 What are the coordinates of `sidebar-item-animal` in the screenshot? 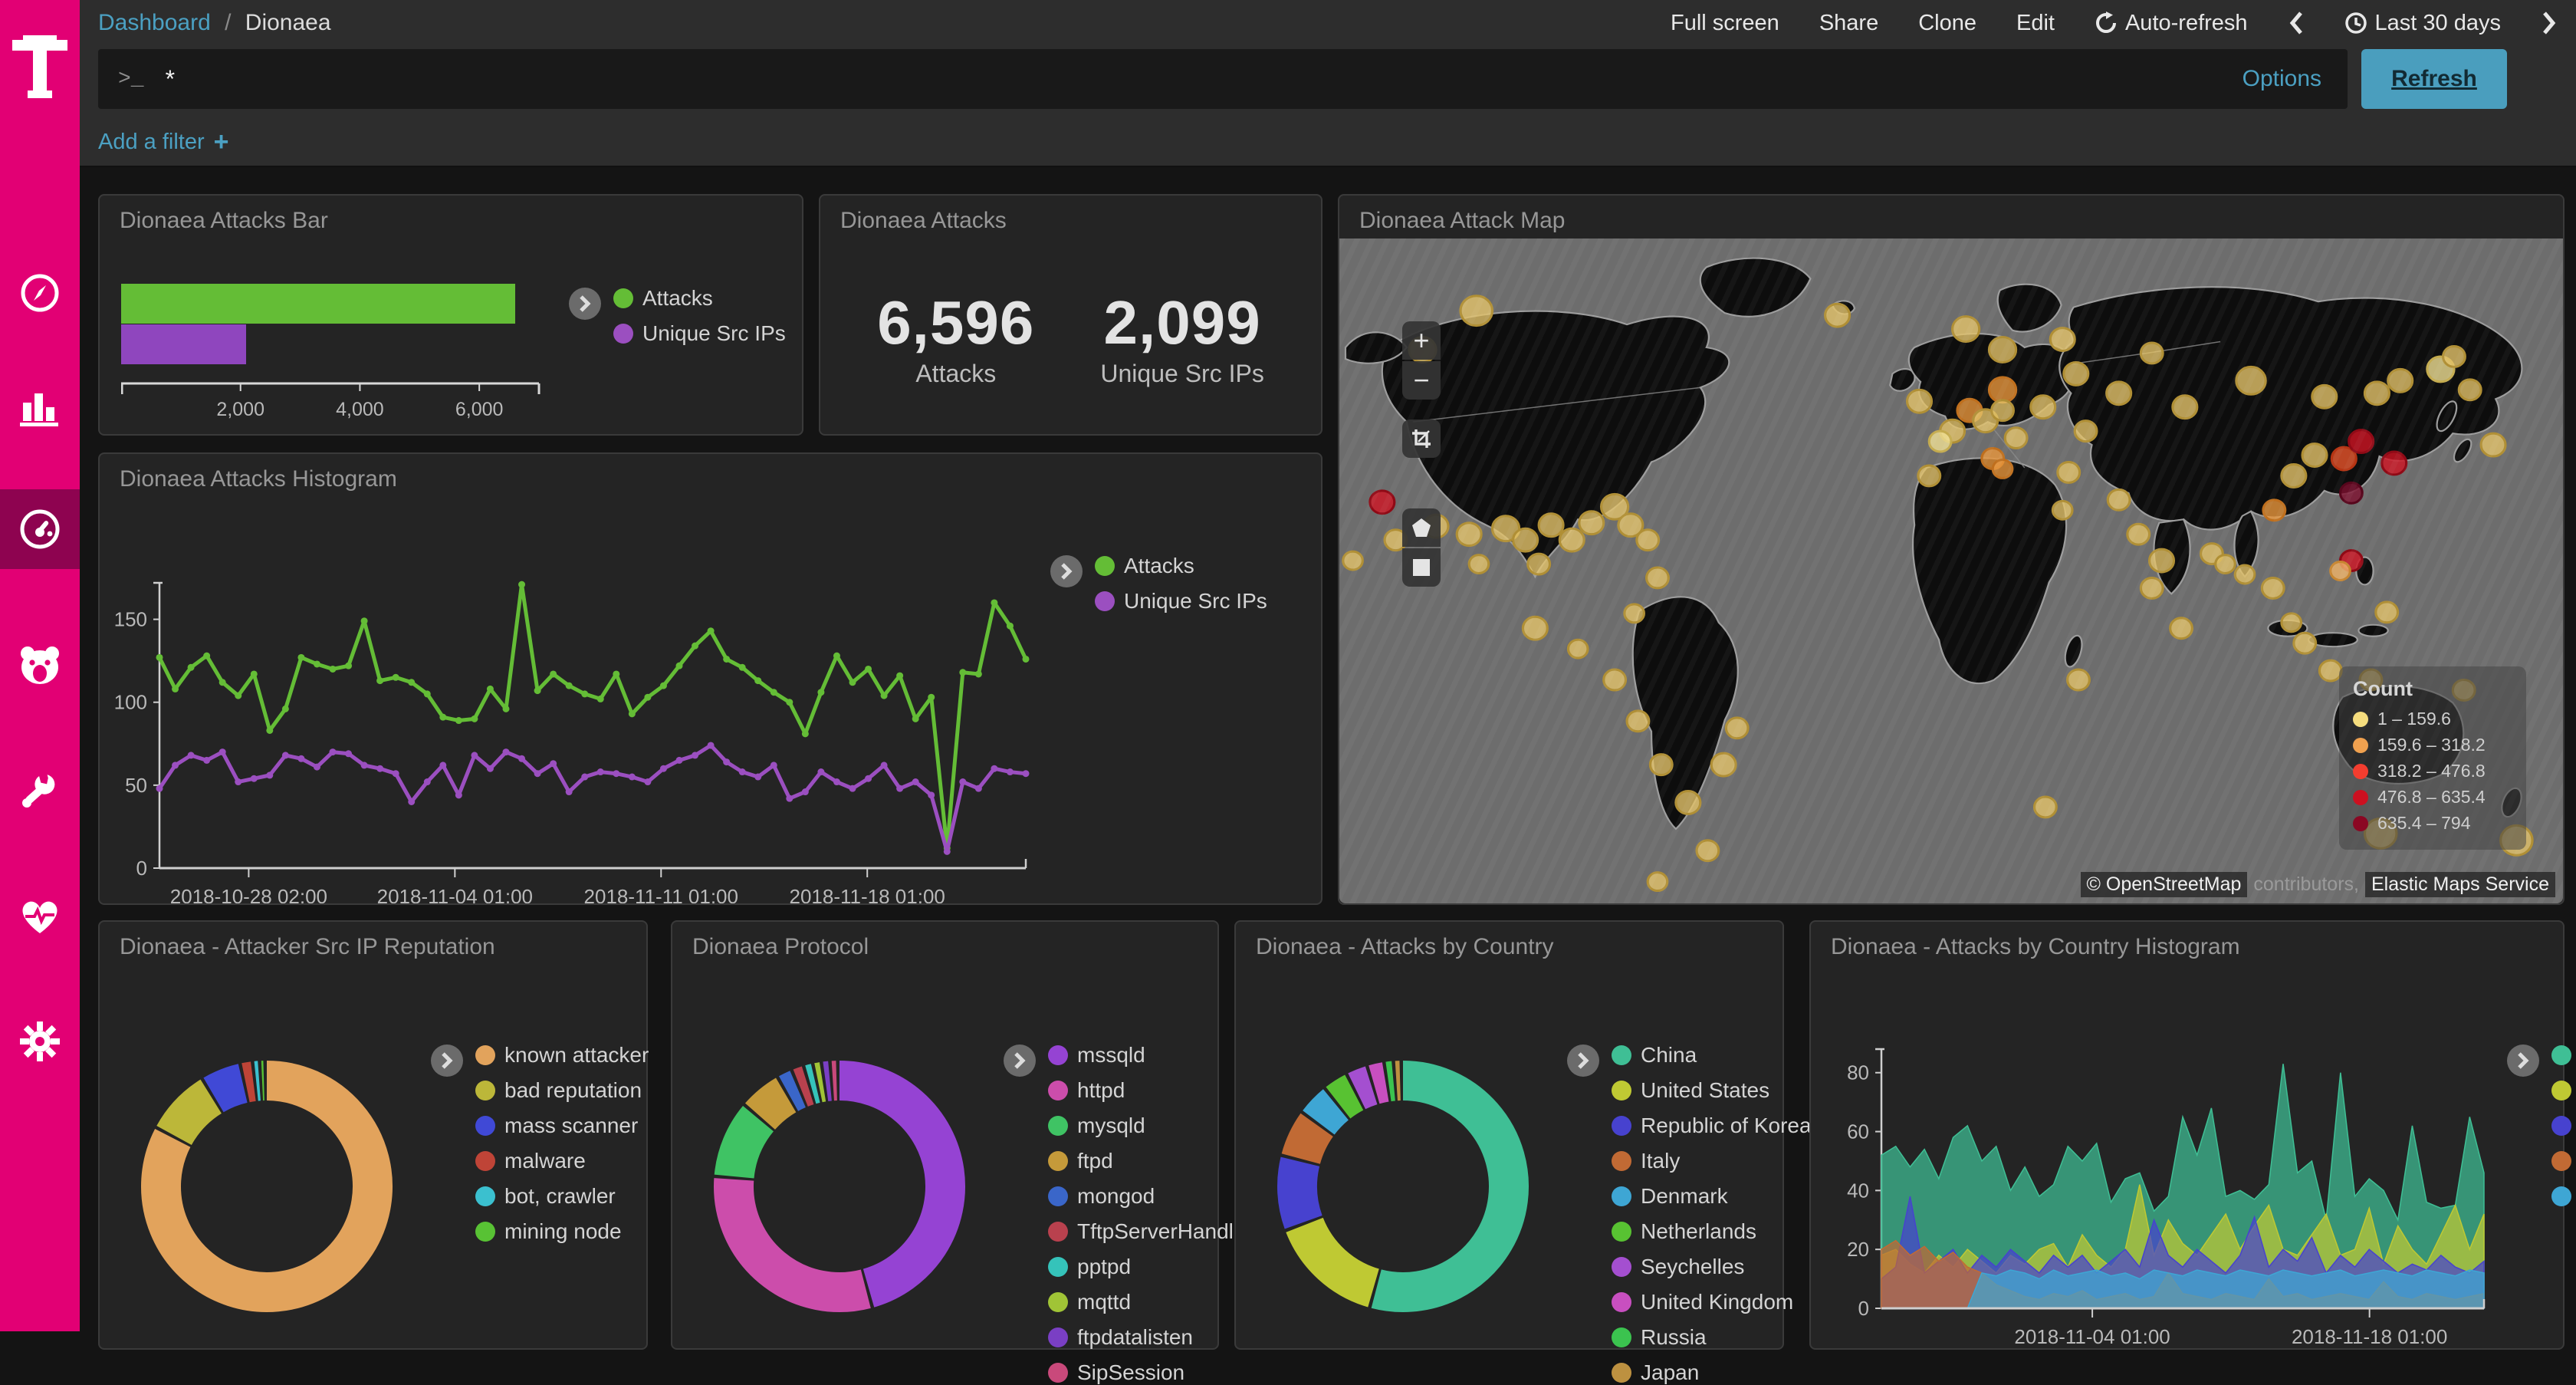 It's located at (40, 666).